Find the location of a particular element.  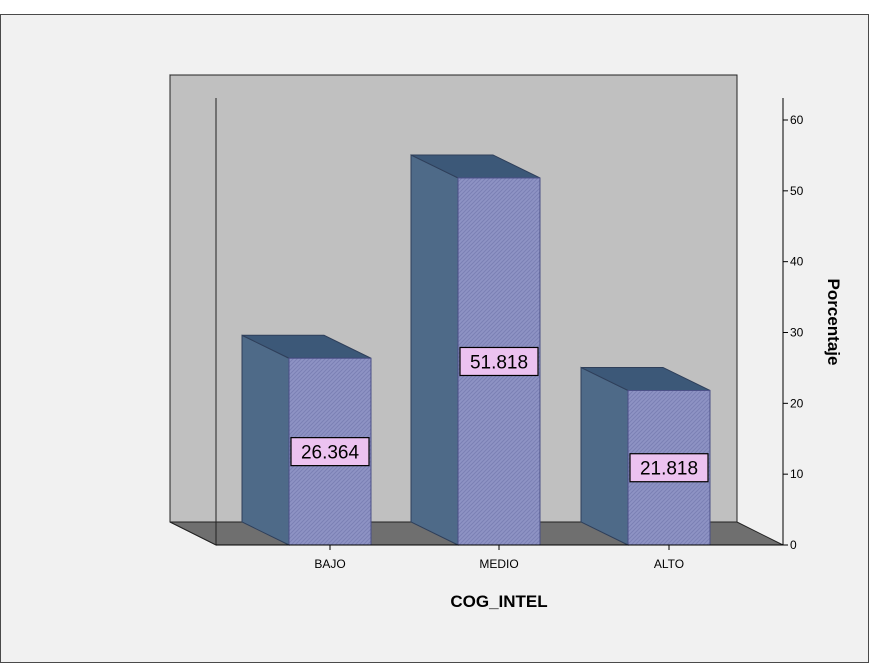

bar-alto: 21.818 is located at coordinates (645, 456).